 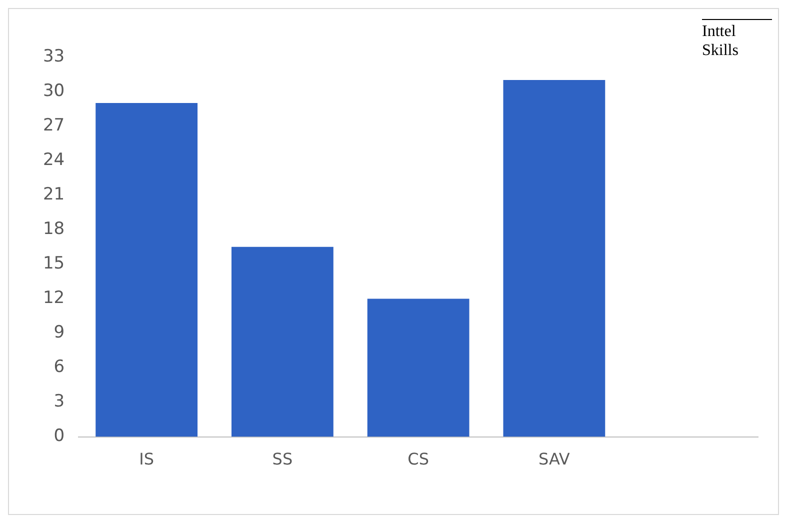 What do you see at coordinates (53, 194) in the screenshot?
I see `y-tick-label: 21` at bounding box center [53, 194].